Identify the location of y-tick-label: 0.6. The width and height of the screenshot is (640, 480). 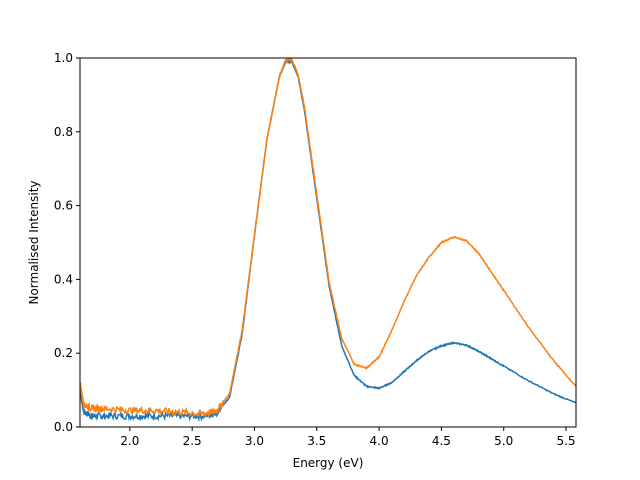
(63, 206).